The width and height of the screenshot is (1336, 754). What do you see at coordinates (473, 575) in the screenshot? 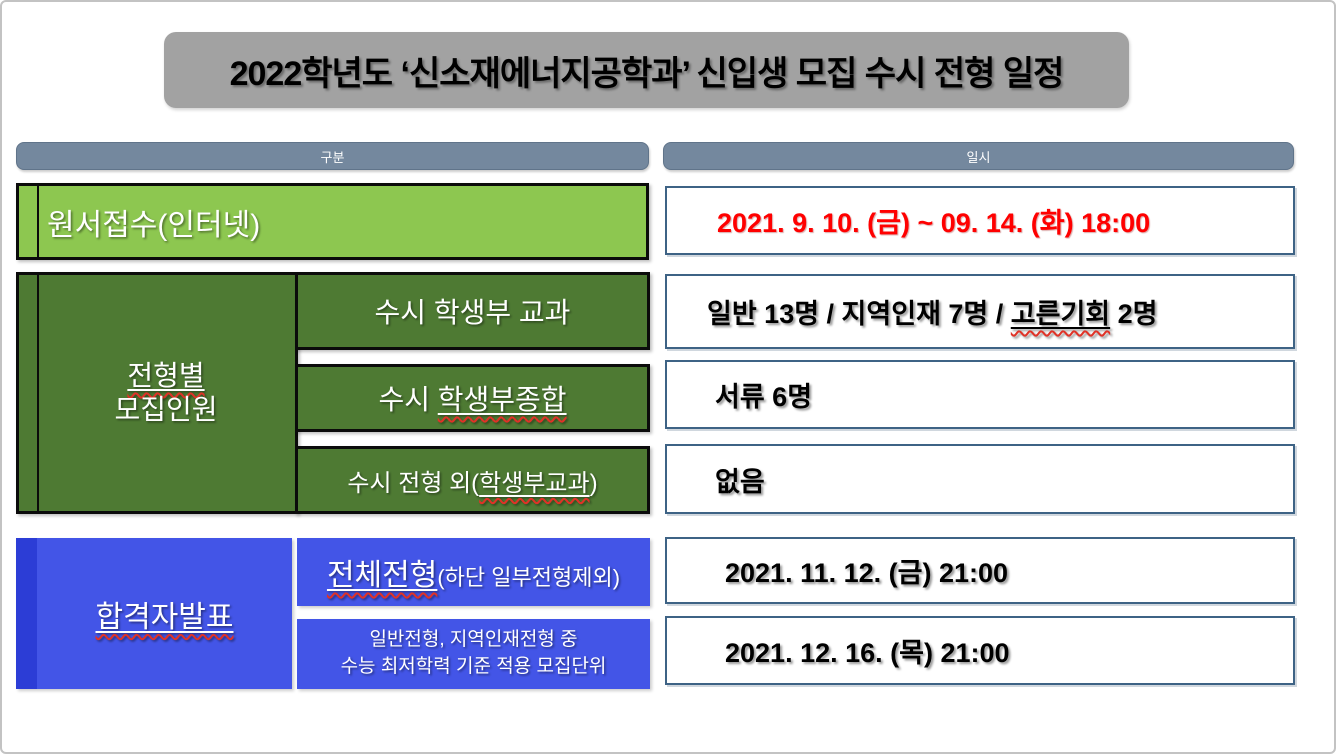
I see `announcement-row1-label: 전체전형(하단 일부전형제외)` at bounding box center [473, 575].